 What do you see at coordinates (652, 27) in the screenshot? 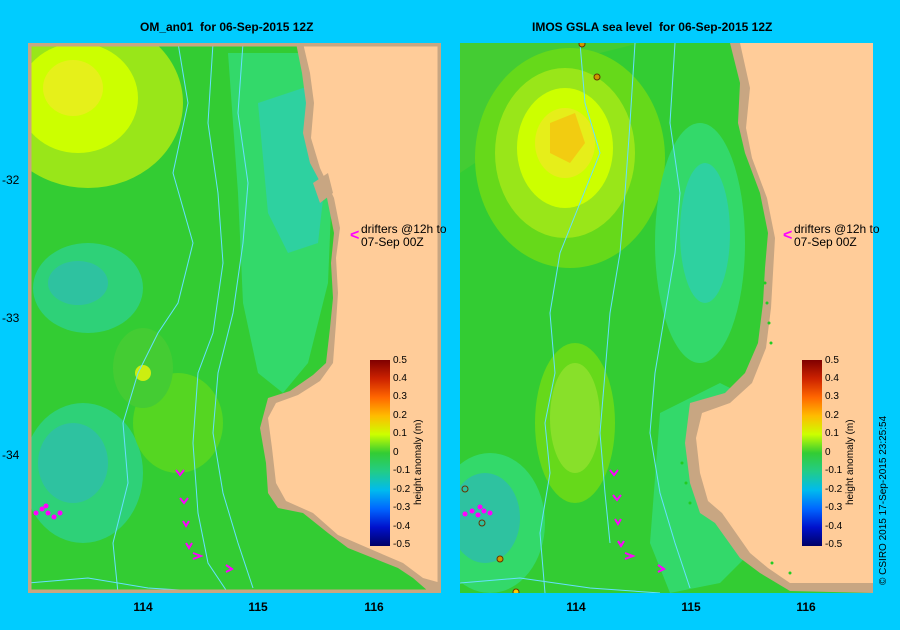
I see `right-panel-title: IMOS GSLA sea level for 06-Sep-2015 12Z` at bounding box center [652, 27].